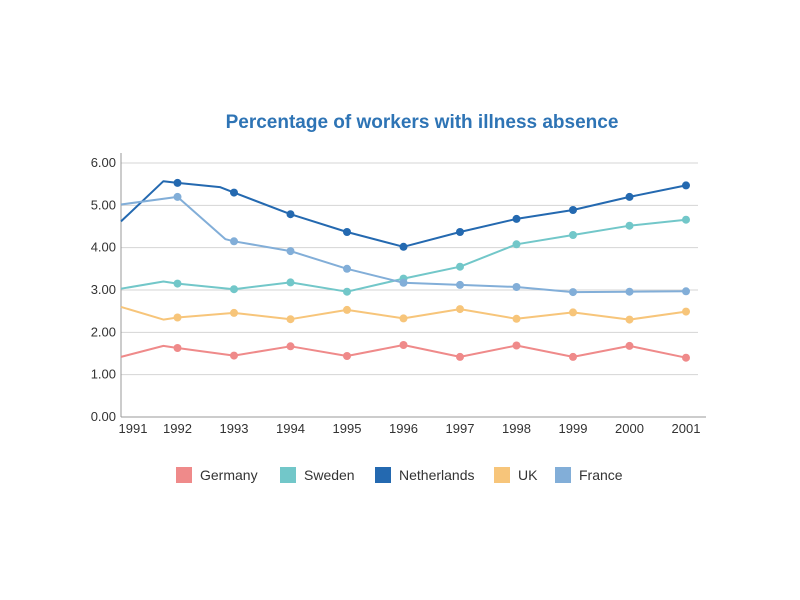 Image resolution: width=800 pixels, height=600 pixels. I want to click on x-tick-label: 1999, so click(573, 428).